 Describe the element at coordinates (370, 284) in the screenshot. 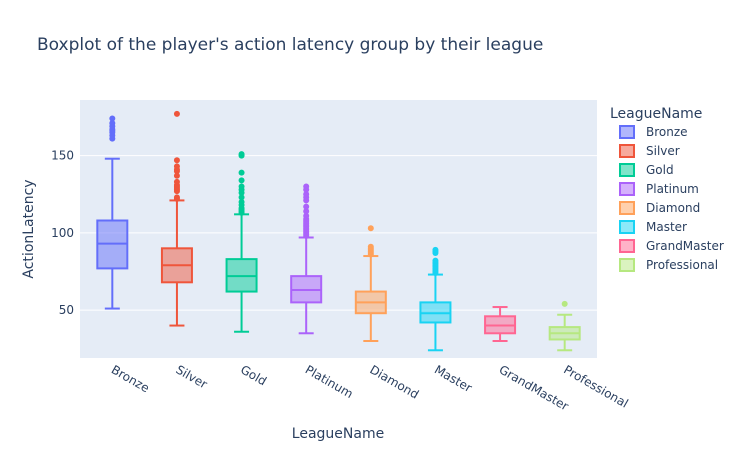

I see `box-diamond` at that location.